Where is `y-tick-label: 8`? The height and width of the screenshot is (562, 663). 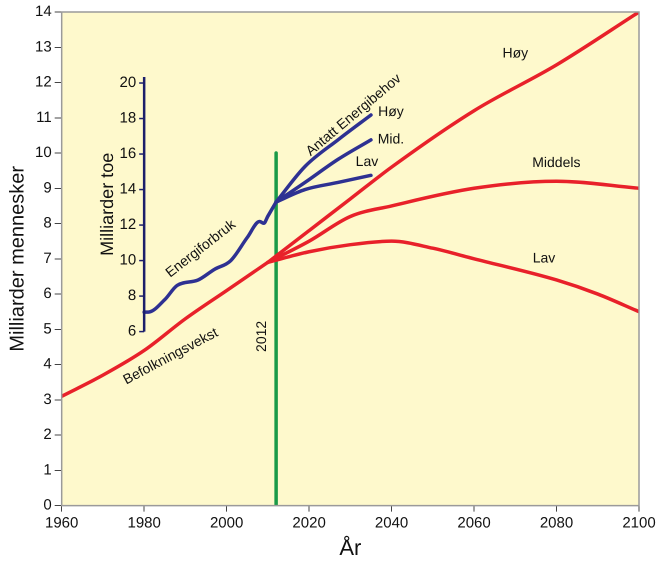
y-tick-label: 8 is located at coordinates (47, 223).